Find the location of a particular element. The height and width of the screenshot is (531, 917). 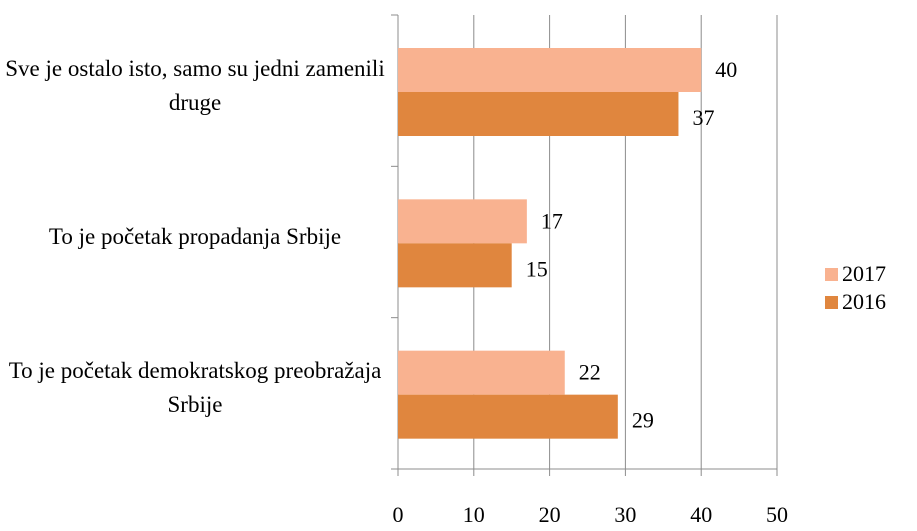

x-tick-label: 20 is located at coordinates (550, 514).